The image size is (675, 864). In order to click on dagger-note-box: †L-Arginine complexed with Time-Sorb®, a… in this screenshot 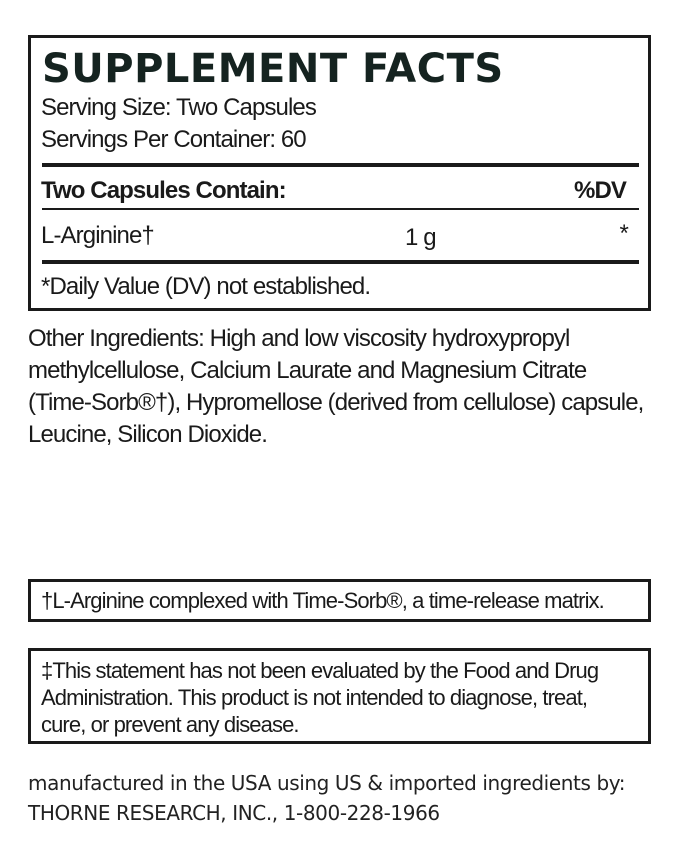, I will do `click(339, 600)`.